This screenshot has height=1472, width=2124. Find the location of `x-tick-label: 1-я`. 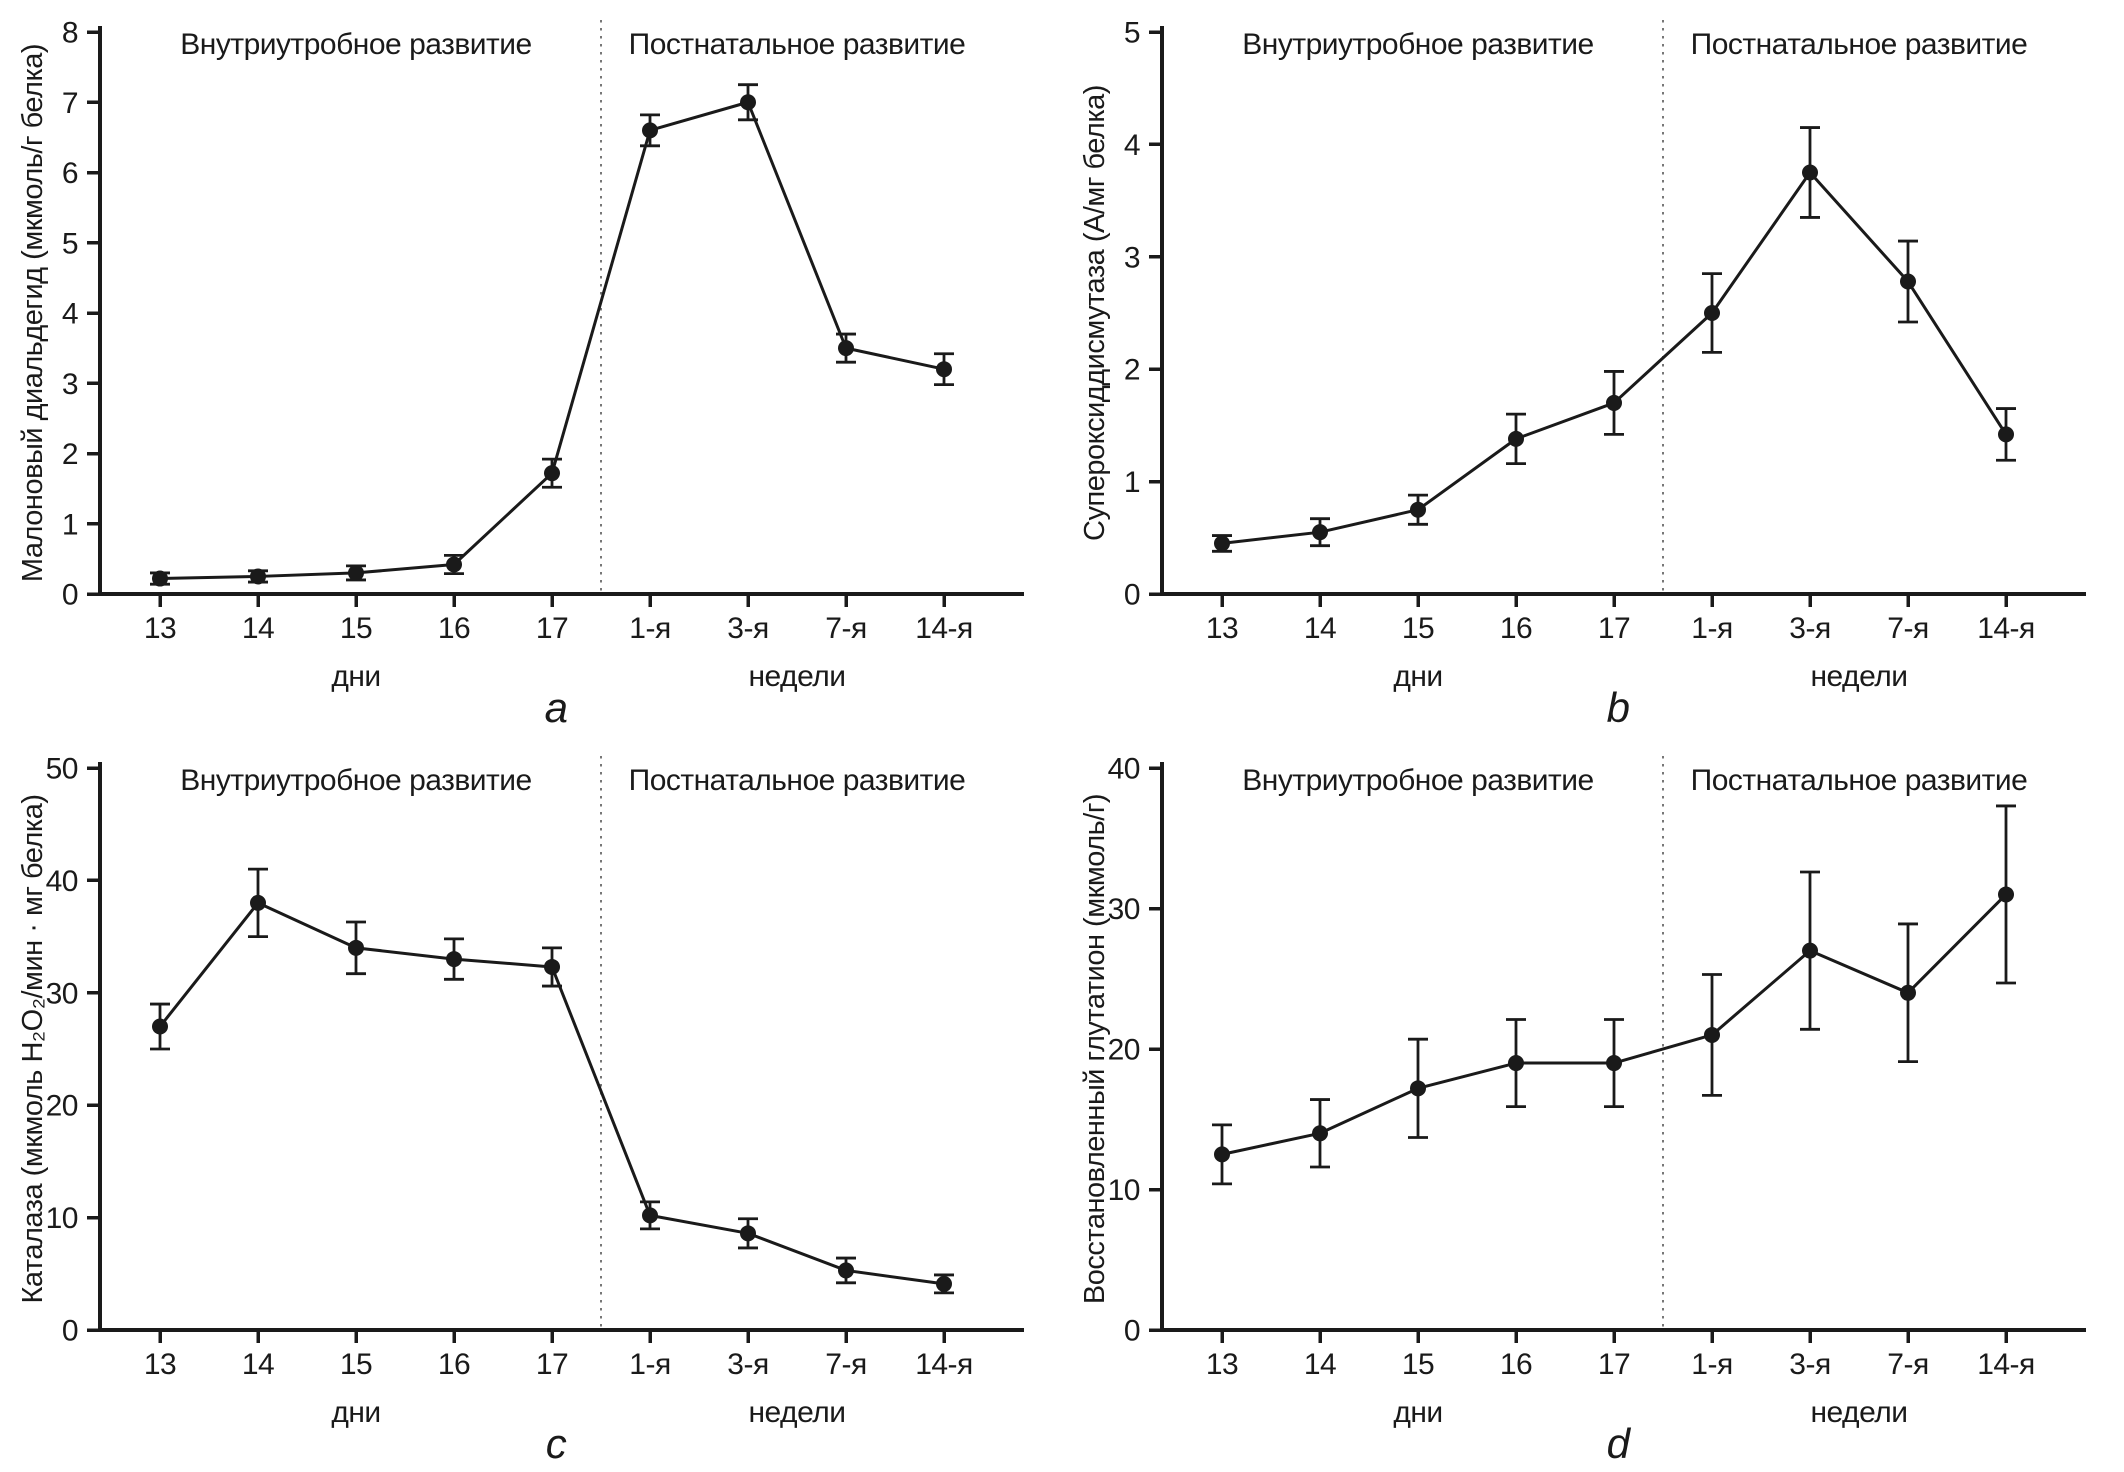

x-tick-label: 1-я is located at coordinates (1711, 628).